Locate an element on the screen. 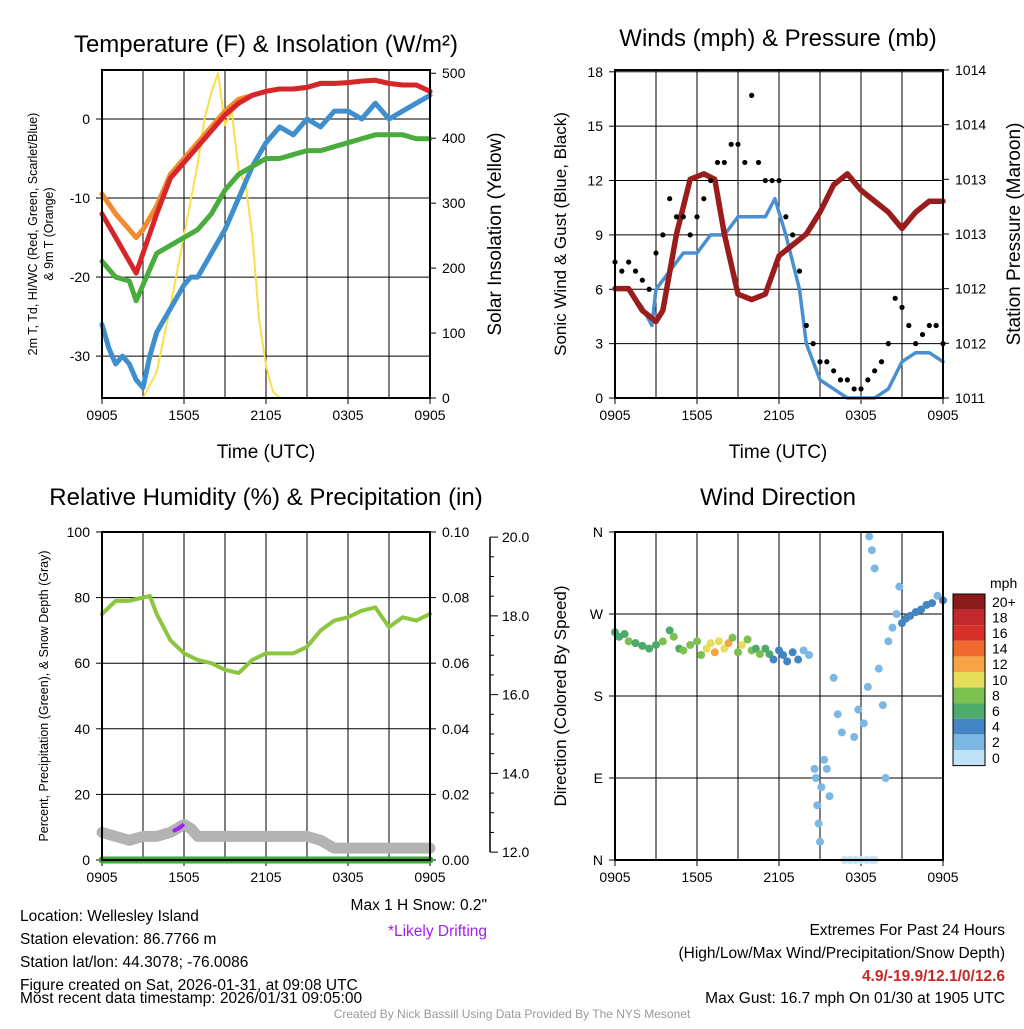 Image resolution: width=1024 pixels, height=1029 pixels. y3-tick-label: 12.0 is located at coordinates (515, 852).